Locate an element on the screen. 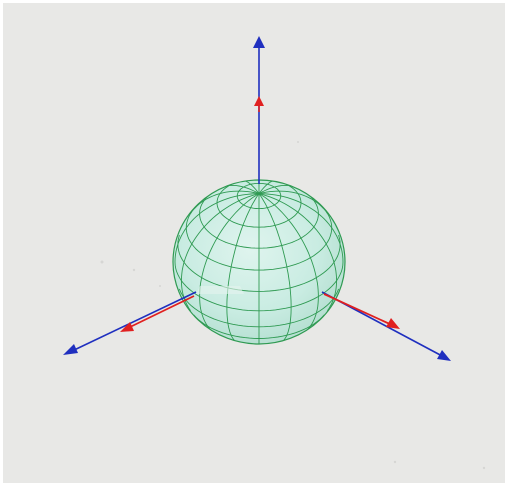 Image resolution: width=508 pixels, height=486 pixels. right-axis is located at coordinates (386, 326).